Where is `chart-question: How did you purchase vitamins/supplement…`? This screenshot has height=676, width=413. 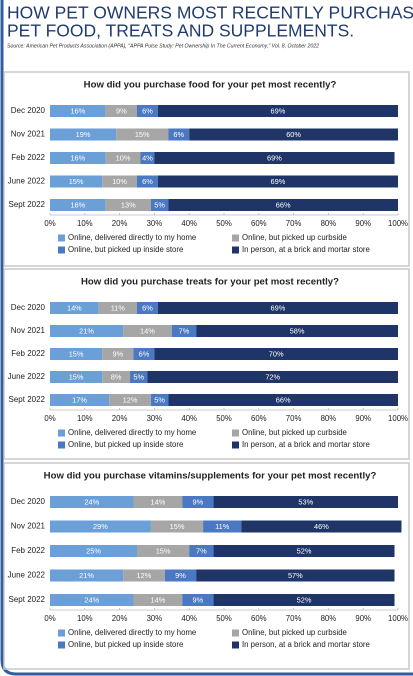 chart-question: How did you purchase vitamins/supplement… is located at coordinates (210, 476).